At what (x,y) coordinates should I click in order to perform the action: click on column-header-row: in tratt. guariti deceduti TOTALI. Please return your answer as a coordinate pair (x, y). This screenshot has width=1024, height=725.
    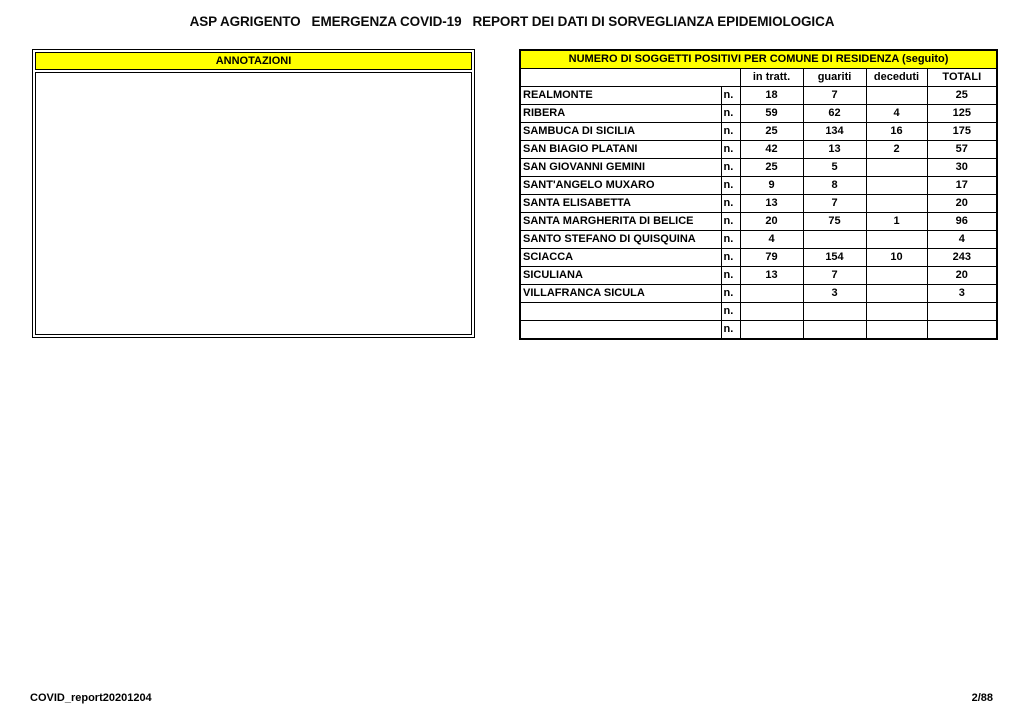
    Looking at the image, I should click on (758, 77).